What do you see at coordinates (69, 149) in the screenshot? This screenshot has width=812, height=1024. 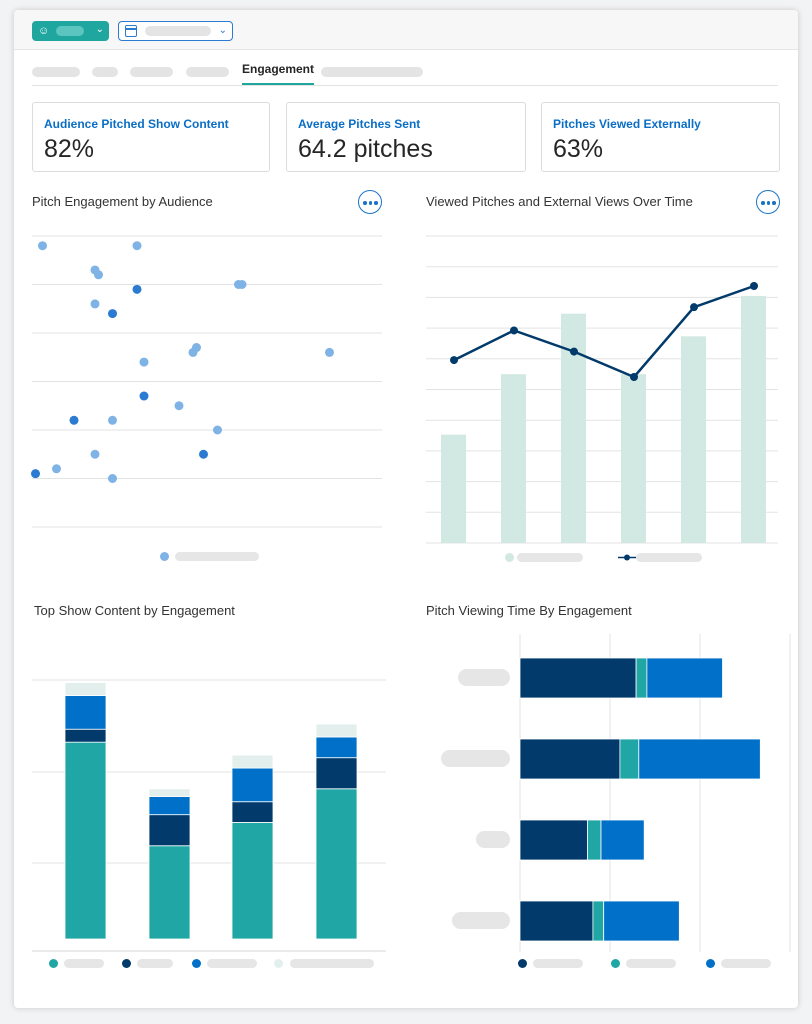 I see `kpi-value: 82%` at bounding box center [69, 149].